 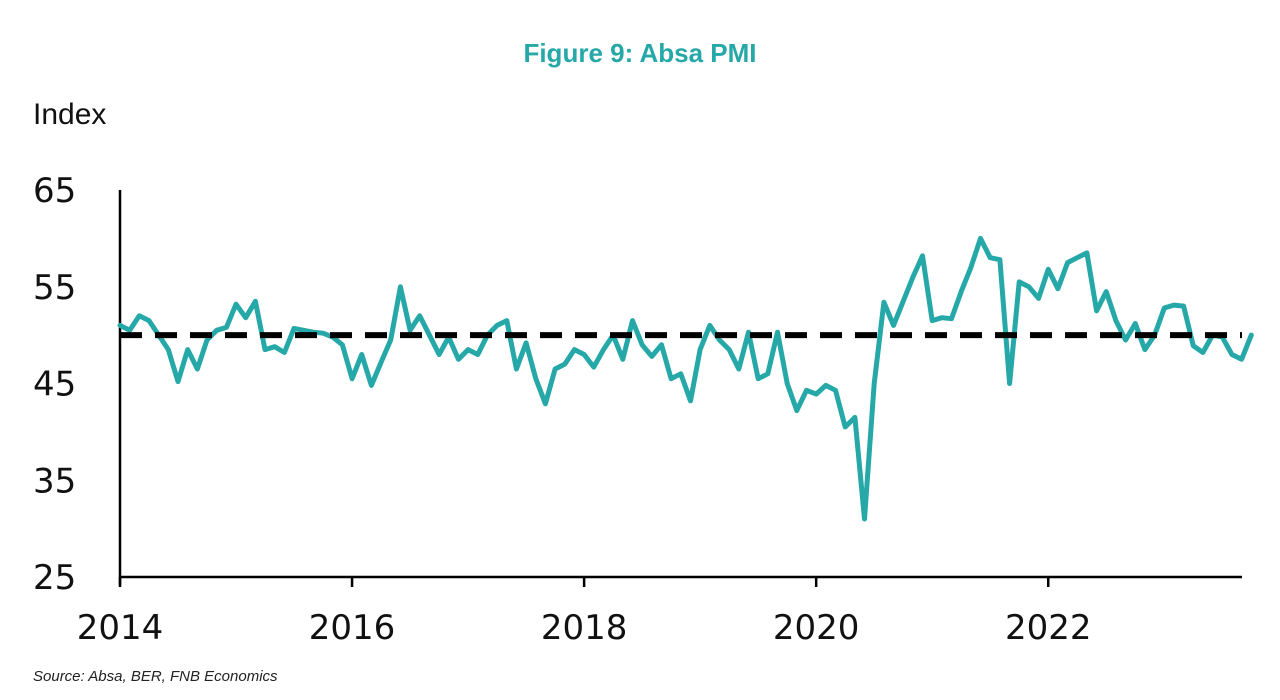 What do you see at coordinates (816, 628) in the screenshot?
I see `x-tick-label: 2020` at bounding box center [816, 628].